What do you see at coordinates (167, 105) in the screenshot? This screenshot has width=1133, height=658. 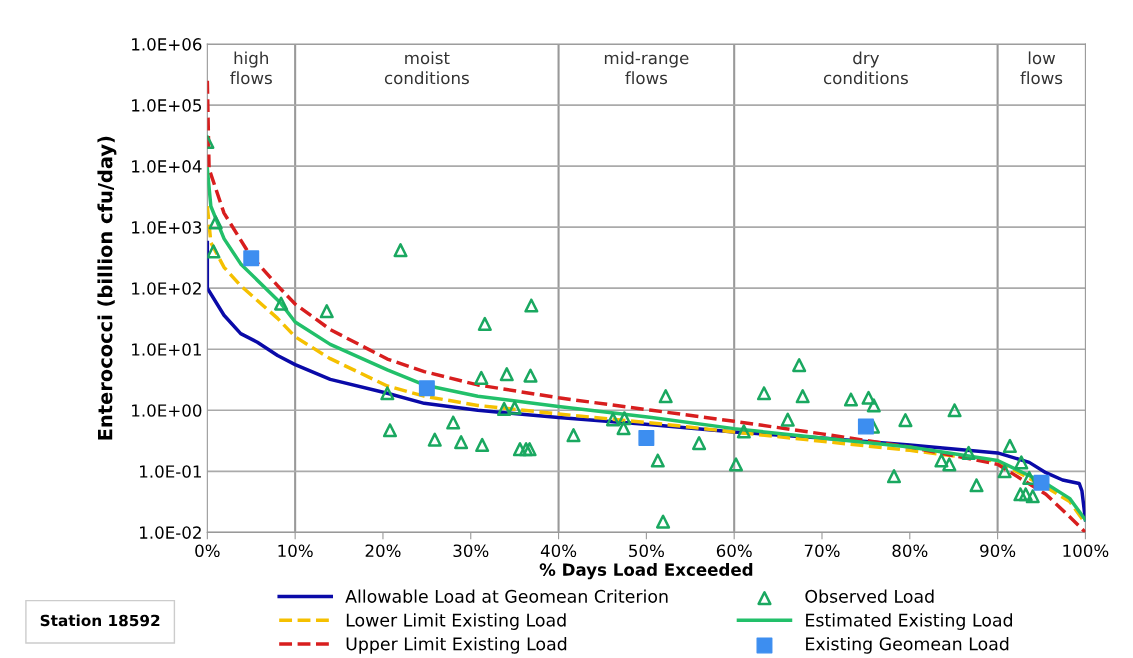 I see `y-tick-label: 1.0E+05` at bounding box center [167, 105].